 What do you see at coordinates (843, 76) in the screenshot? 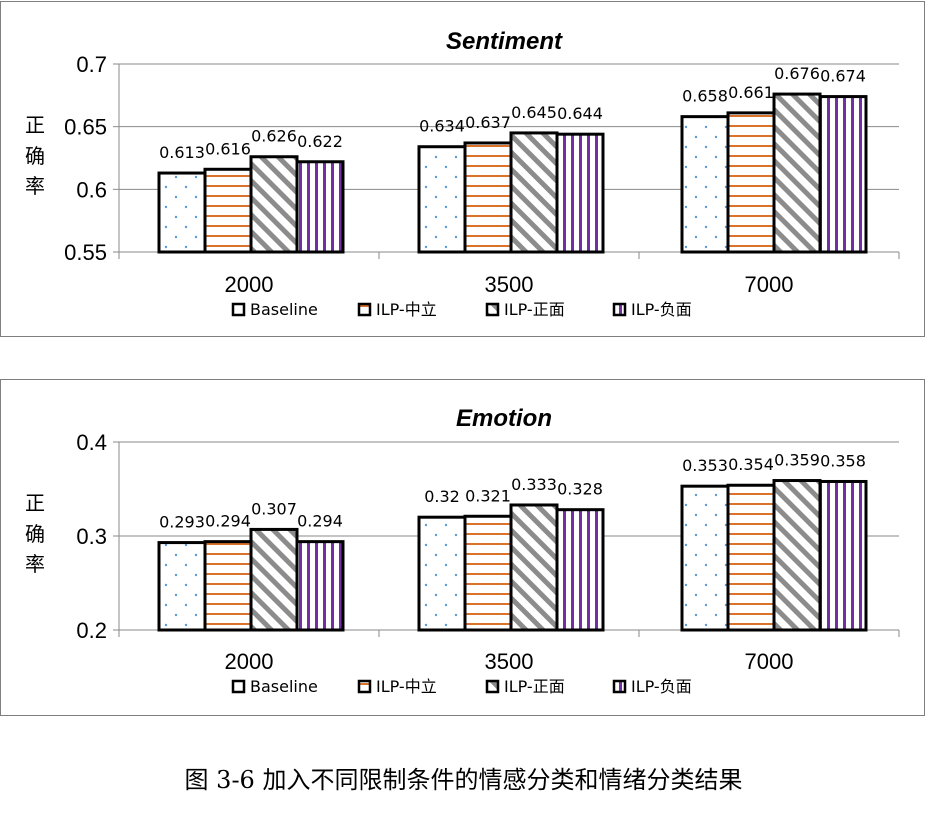
I see `data-label: 0.674` at bounding box center [843, 76].